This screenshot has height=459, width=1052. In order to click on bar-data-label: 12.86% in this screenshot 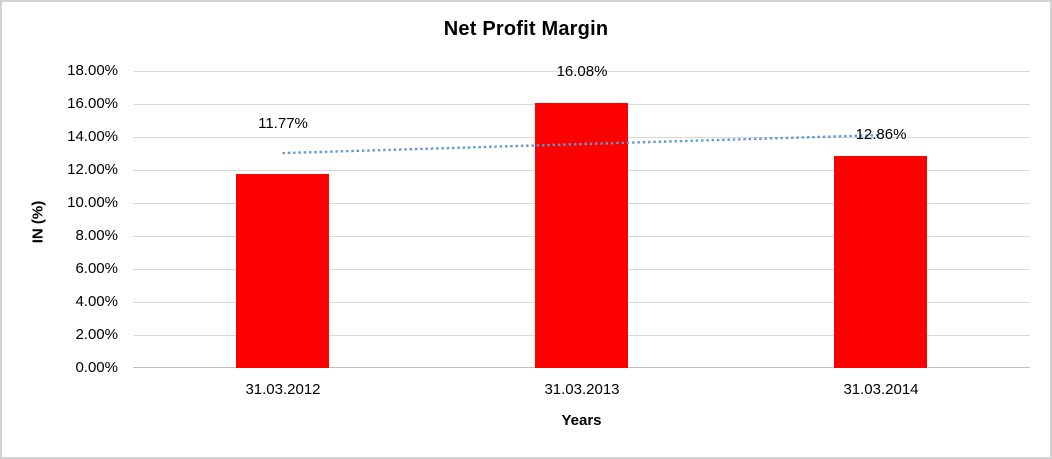, I will do `click(881, 134)`.